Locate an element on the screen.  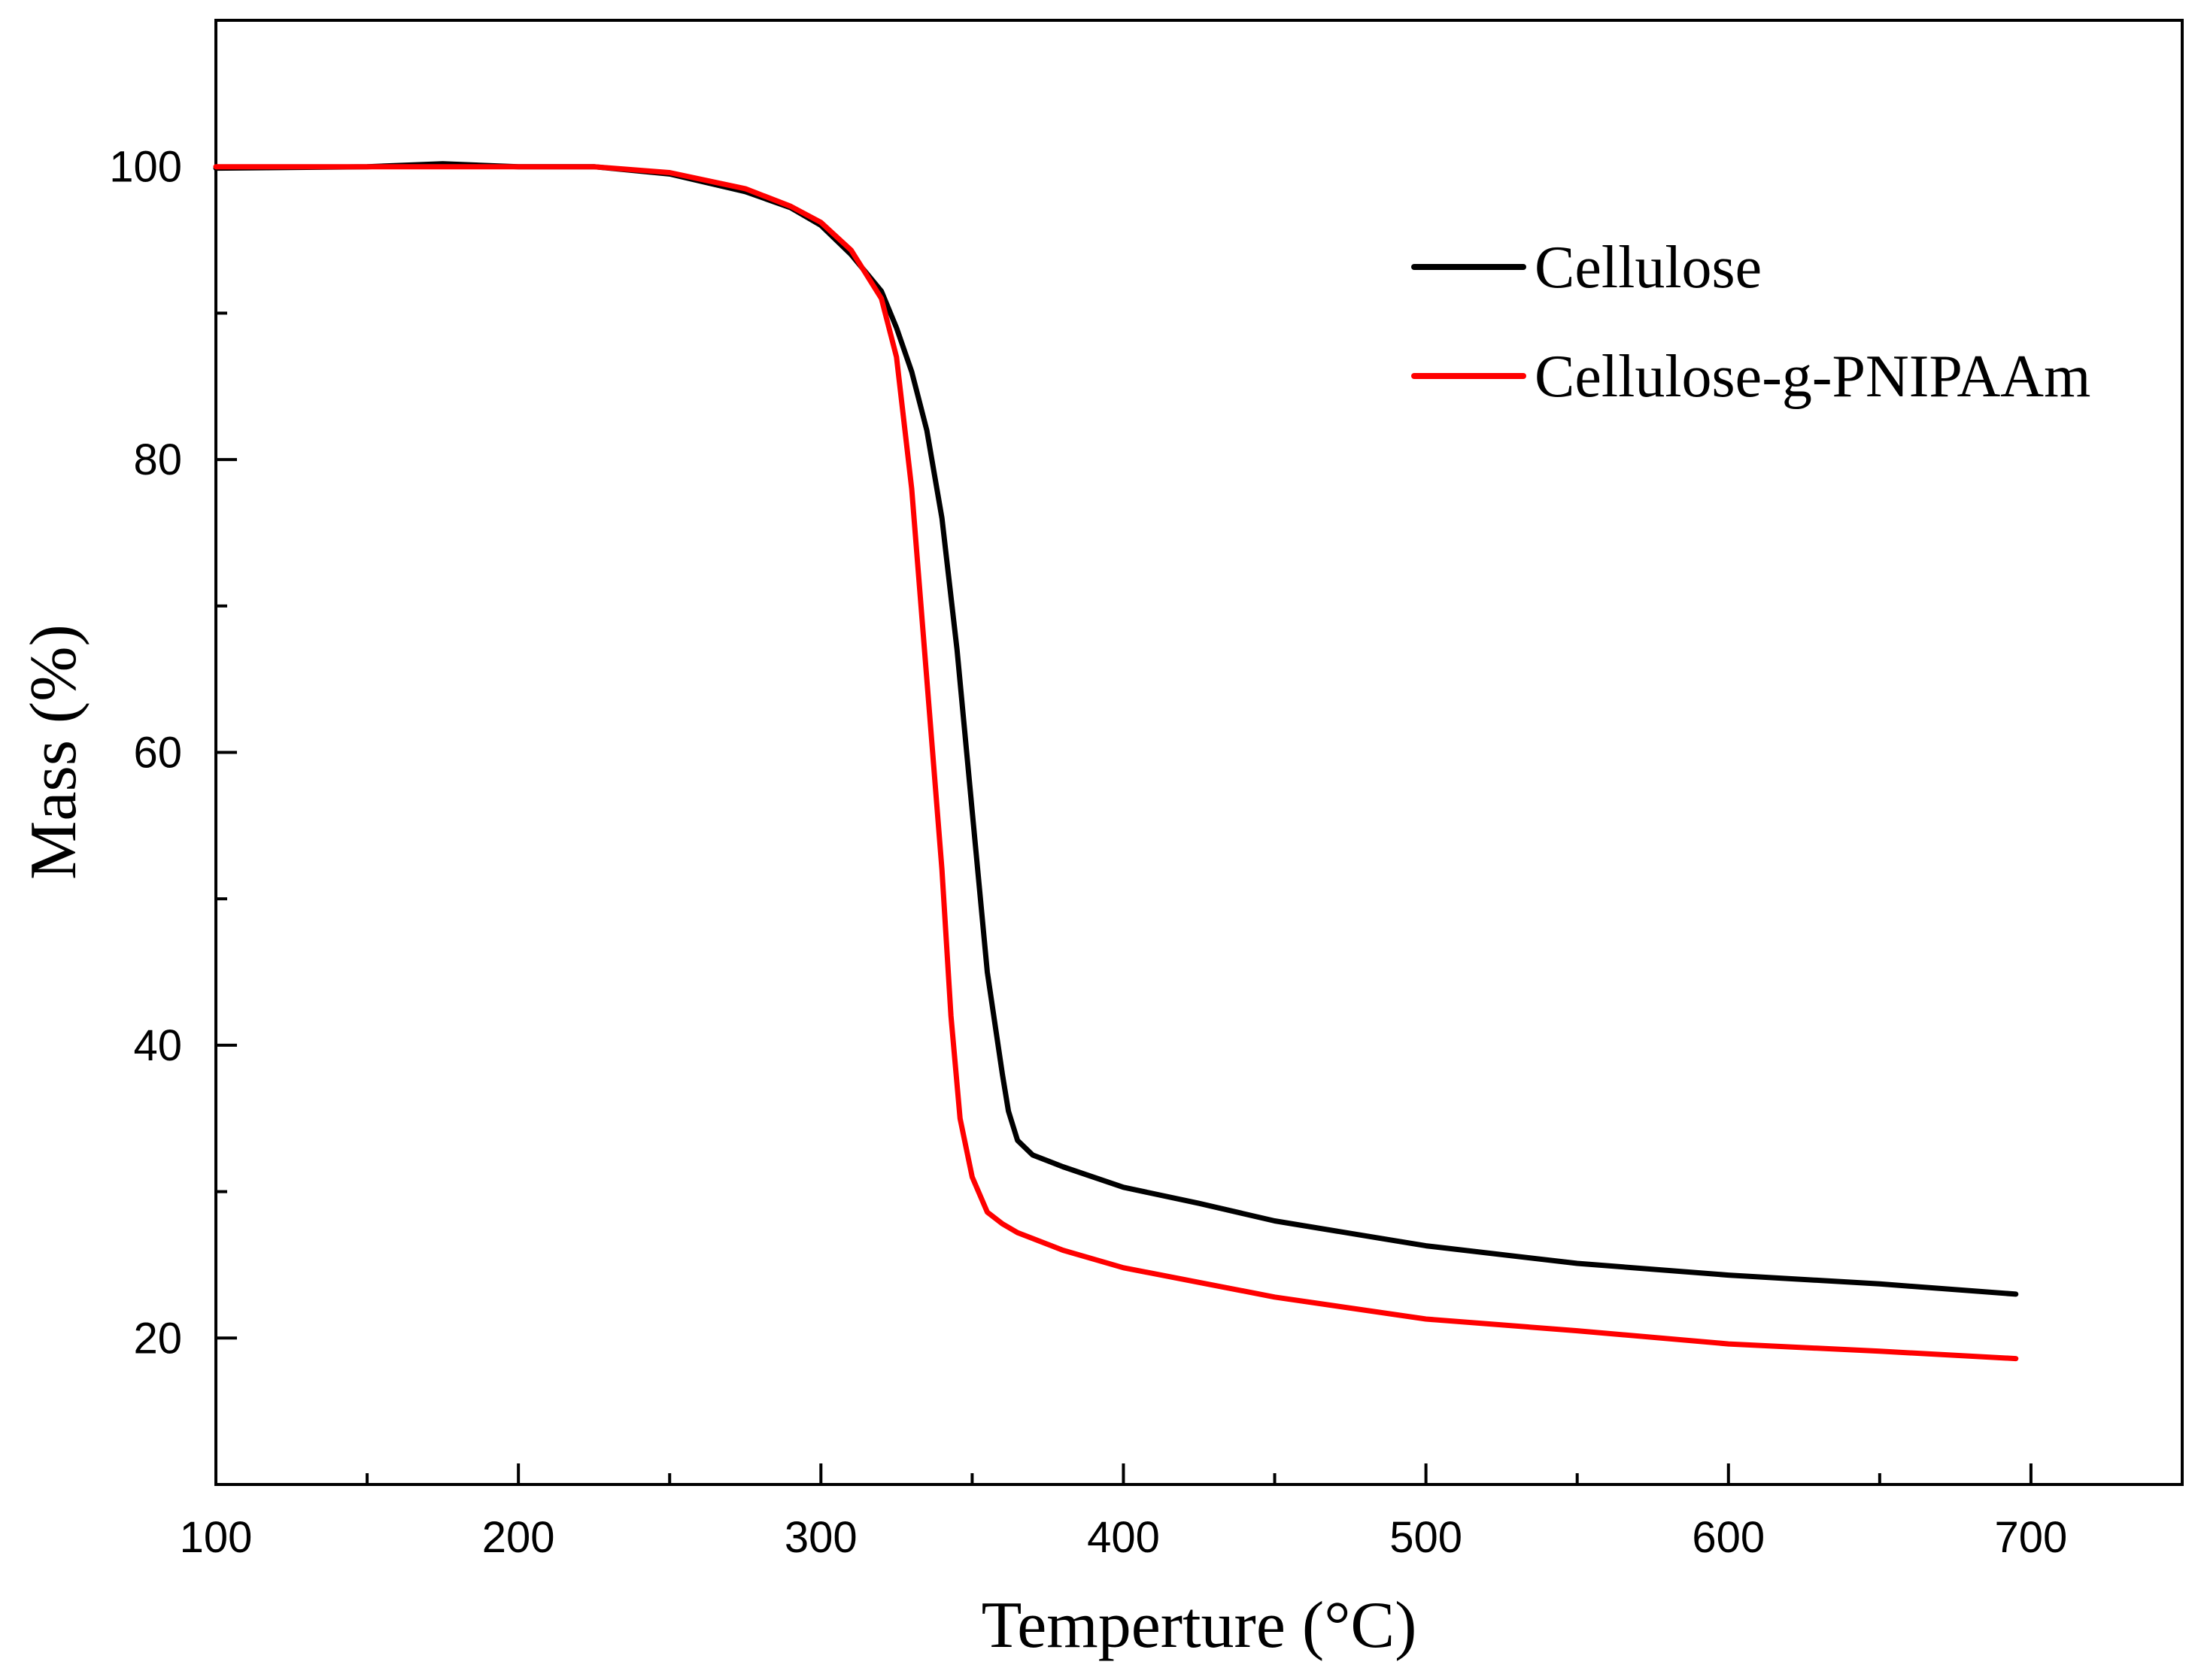
legend-label-cellulose: Cellulose is located at coordinates (1649, 268).